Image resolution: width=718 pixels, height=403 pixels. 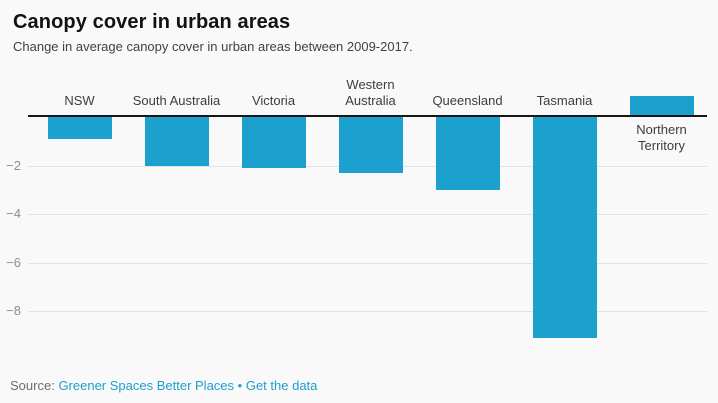 What do you see at coordinates (176, 141) in the screenshot?
I see `bar-south-australia` at bounding box center [176, 141].